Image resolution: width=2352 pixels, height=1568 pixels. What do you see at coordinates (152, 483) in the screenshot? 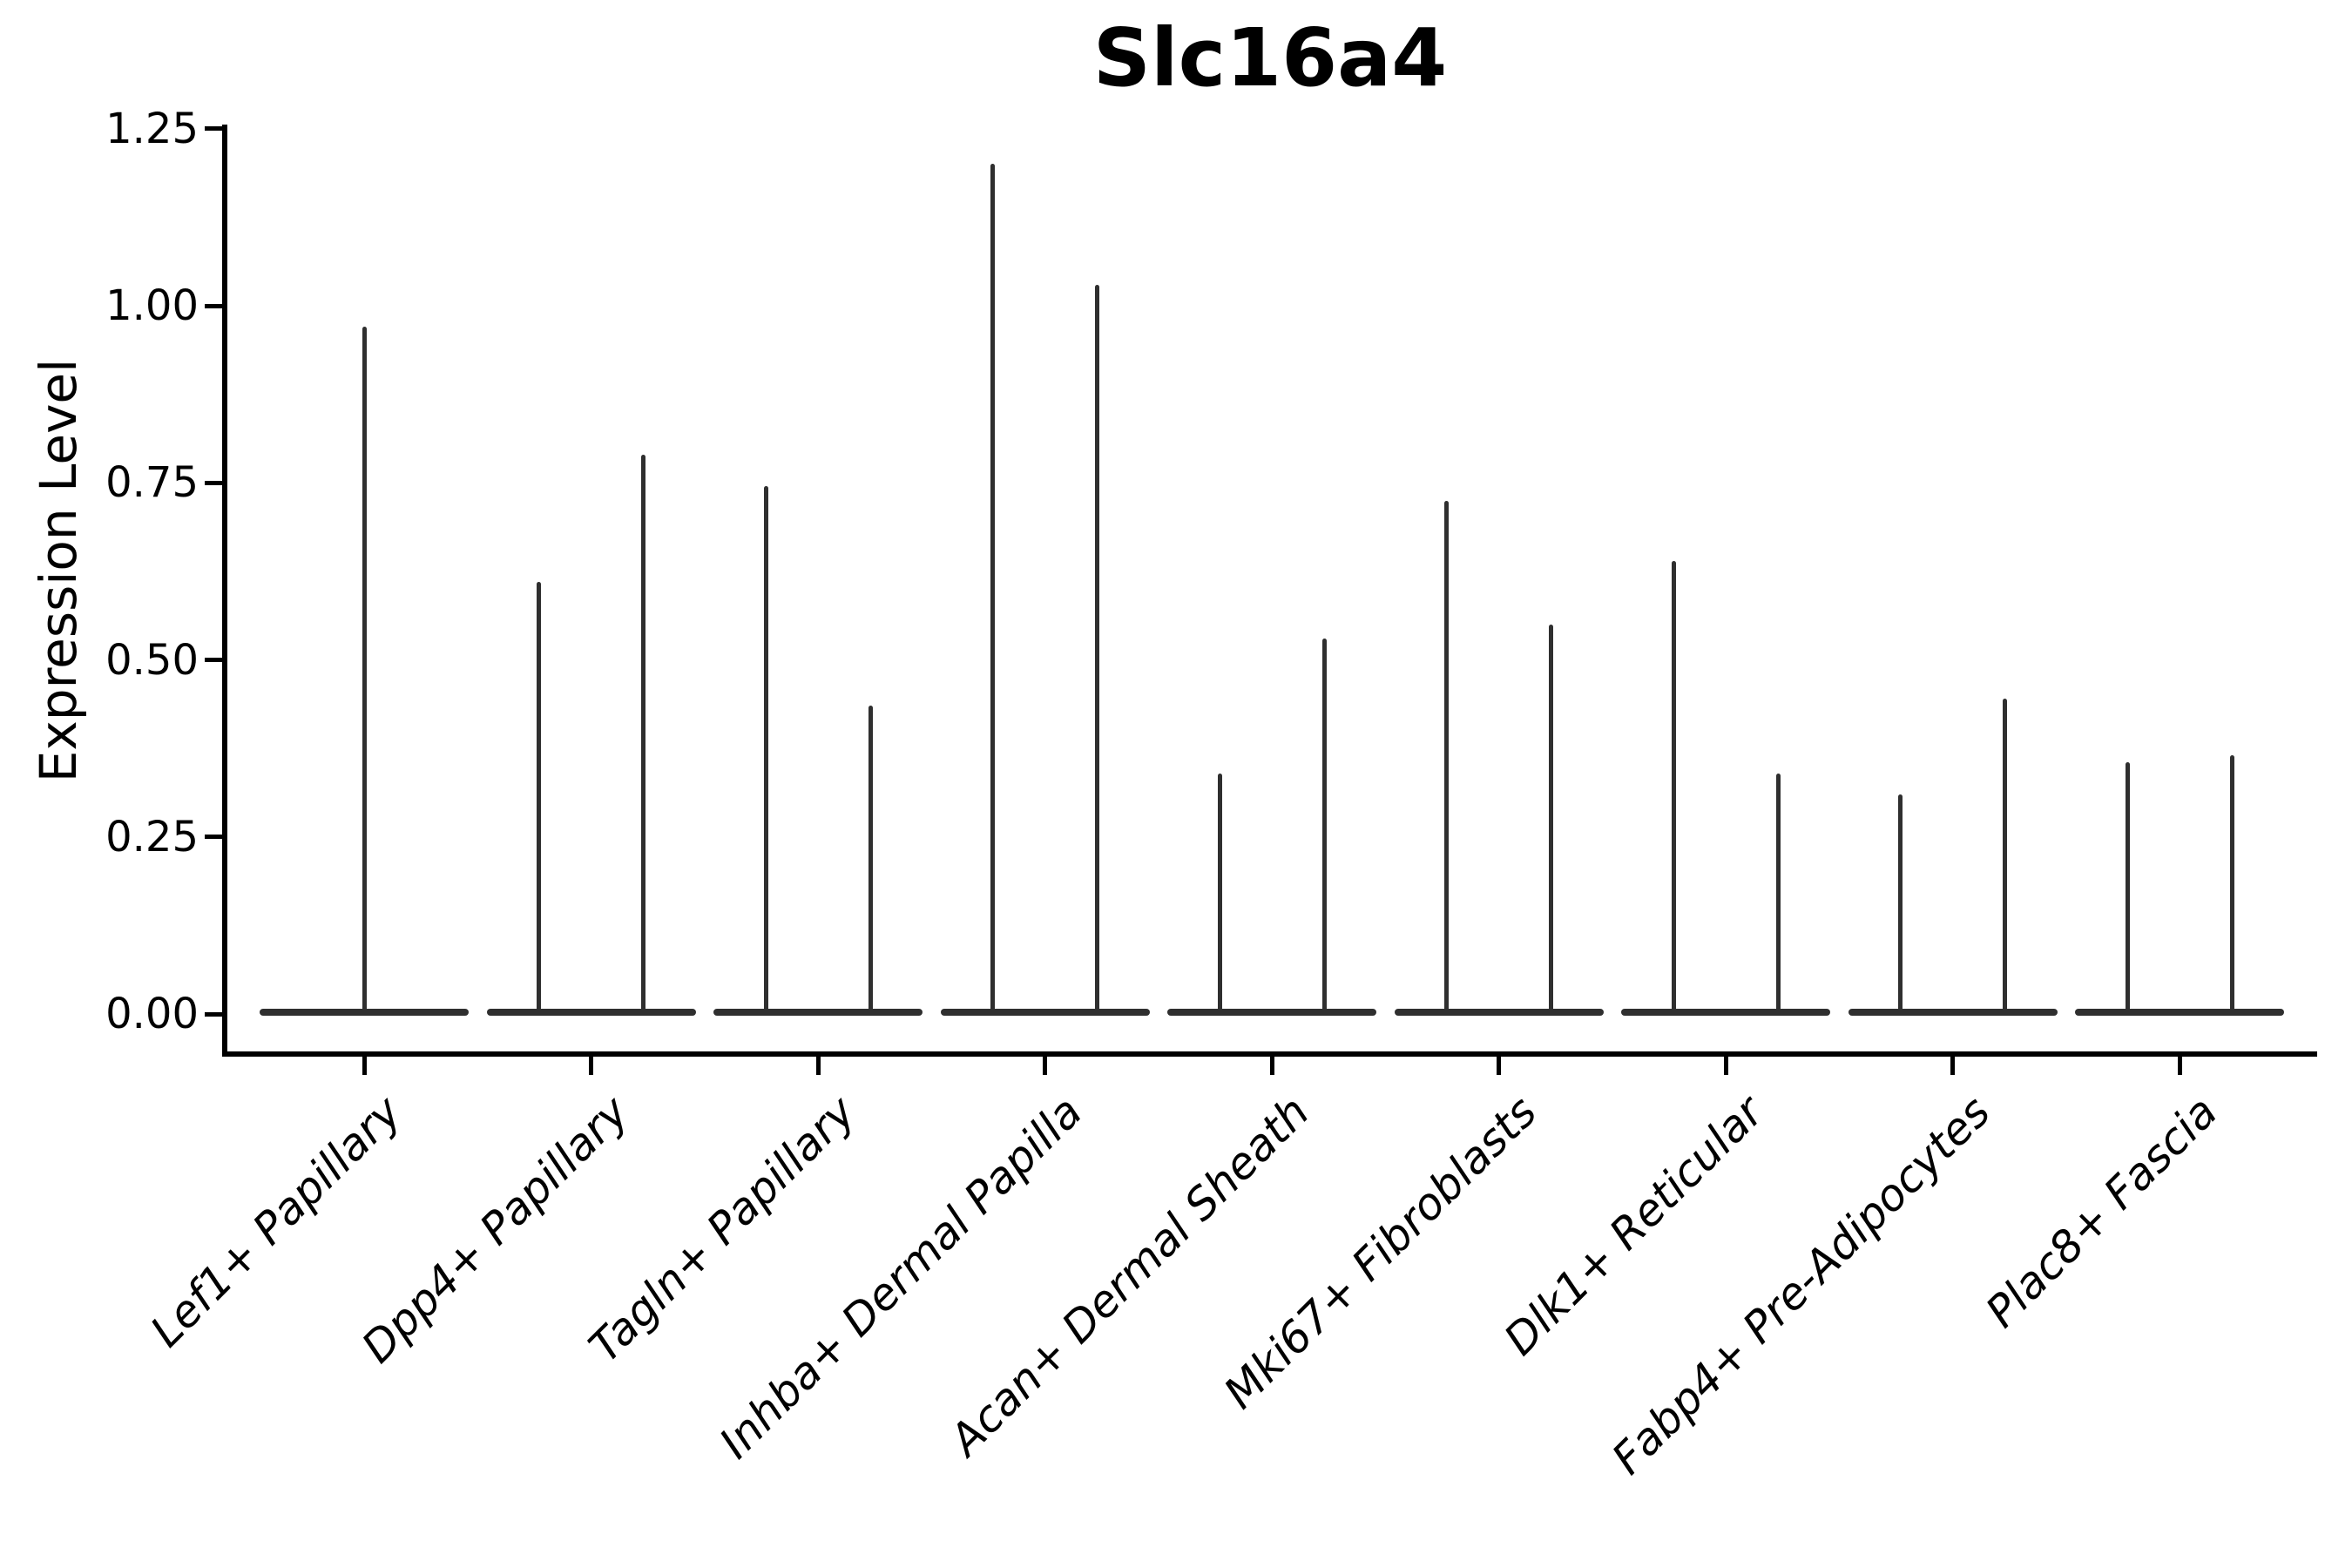
I see `y-tick-label: 0.75` at bounding box center [152, 483].